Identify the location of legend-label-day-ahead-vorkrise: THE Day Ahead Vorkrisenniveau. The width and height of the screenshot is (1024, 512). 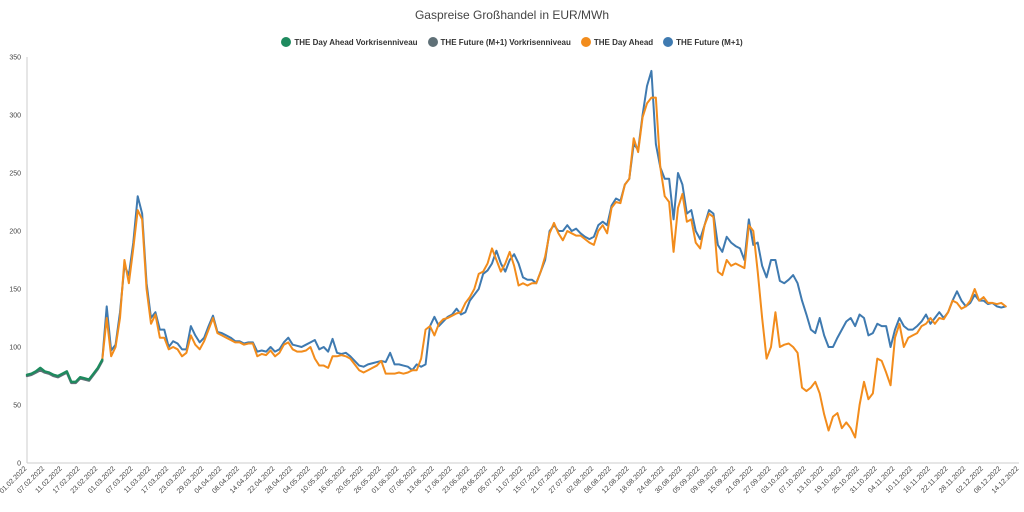
(356, 42).